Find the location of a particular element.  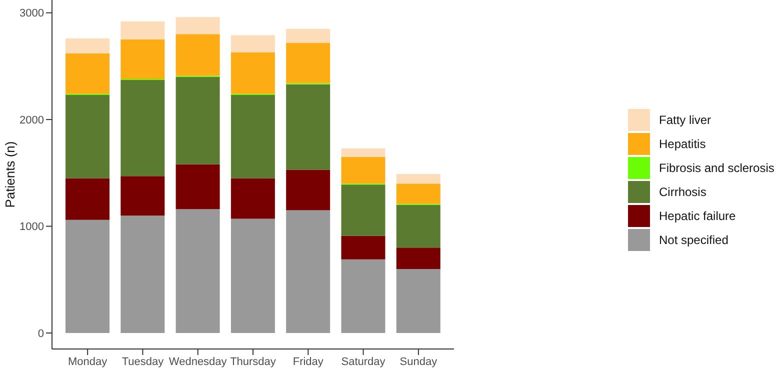

x-tick-label: Wednesday is located at coordinates (198, 362).